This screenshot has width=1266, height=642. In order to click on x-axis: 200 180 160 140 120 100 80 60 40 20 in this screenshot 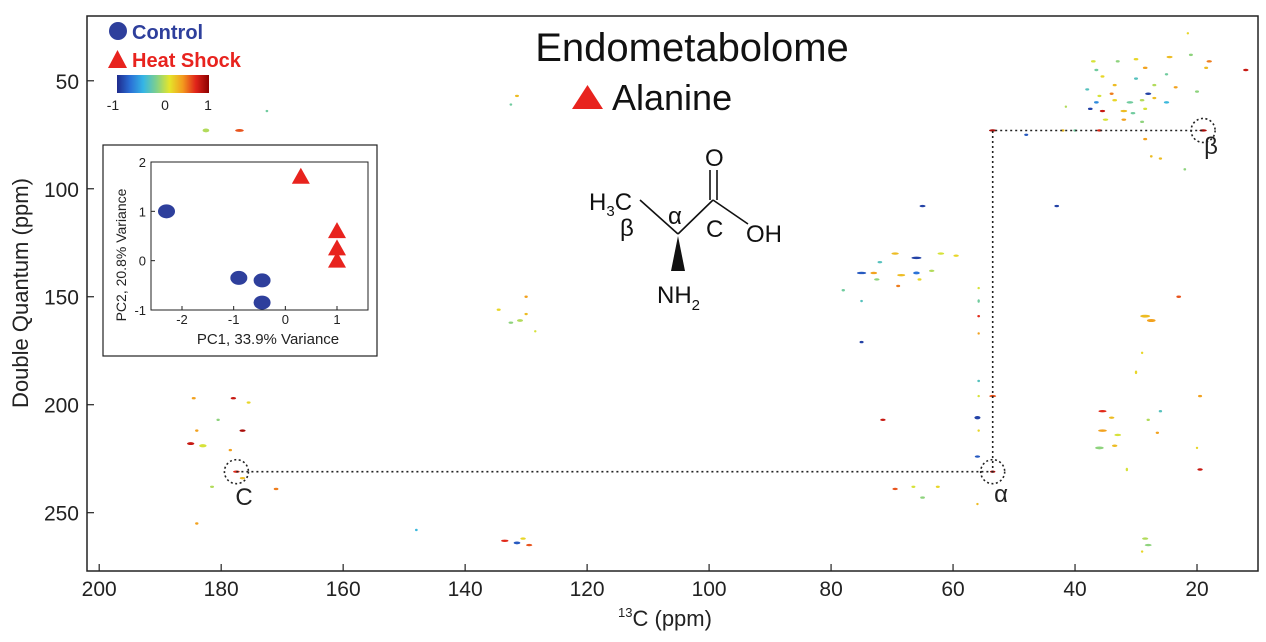, I will do `click(645, 582)`.